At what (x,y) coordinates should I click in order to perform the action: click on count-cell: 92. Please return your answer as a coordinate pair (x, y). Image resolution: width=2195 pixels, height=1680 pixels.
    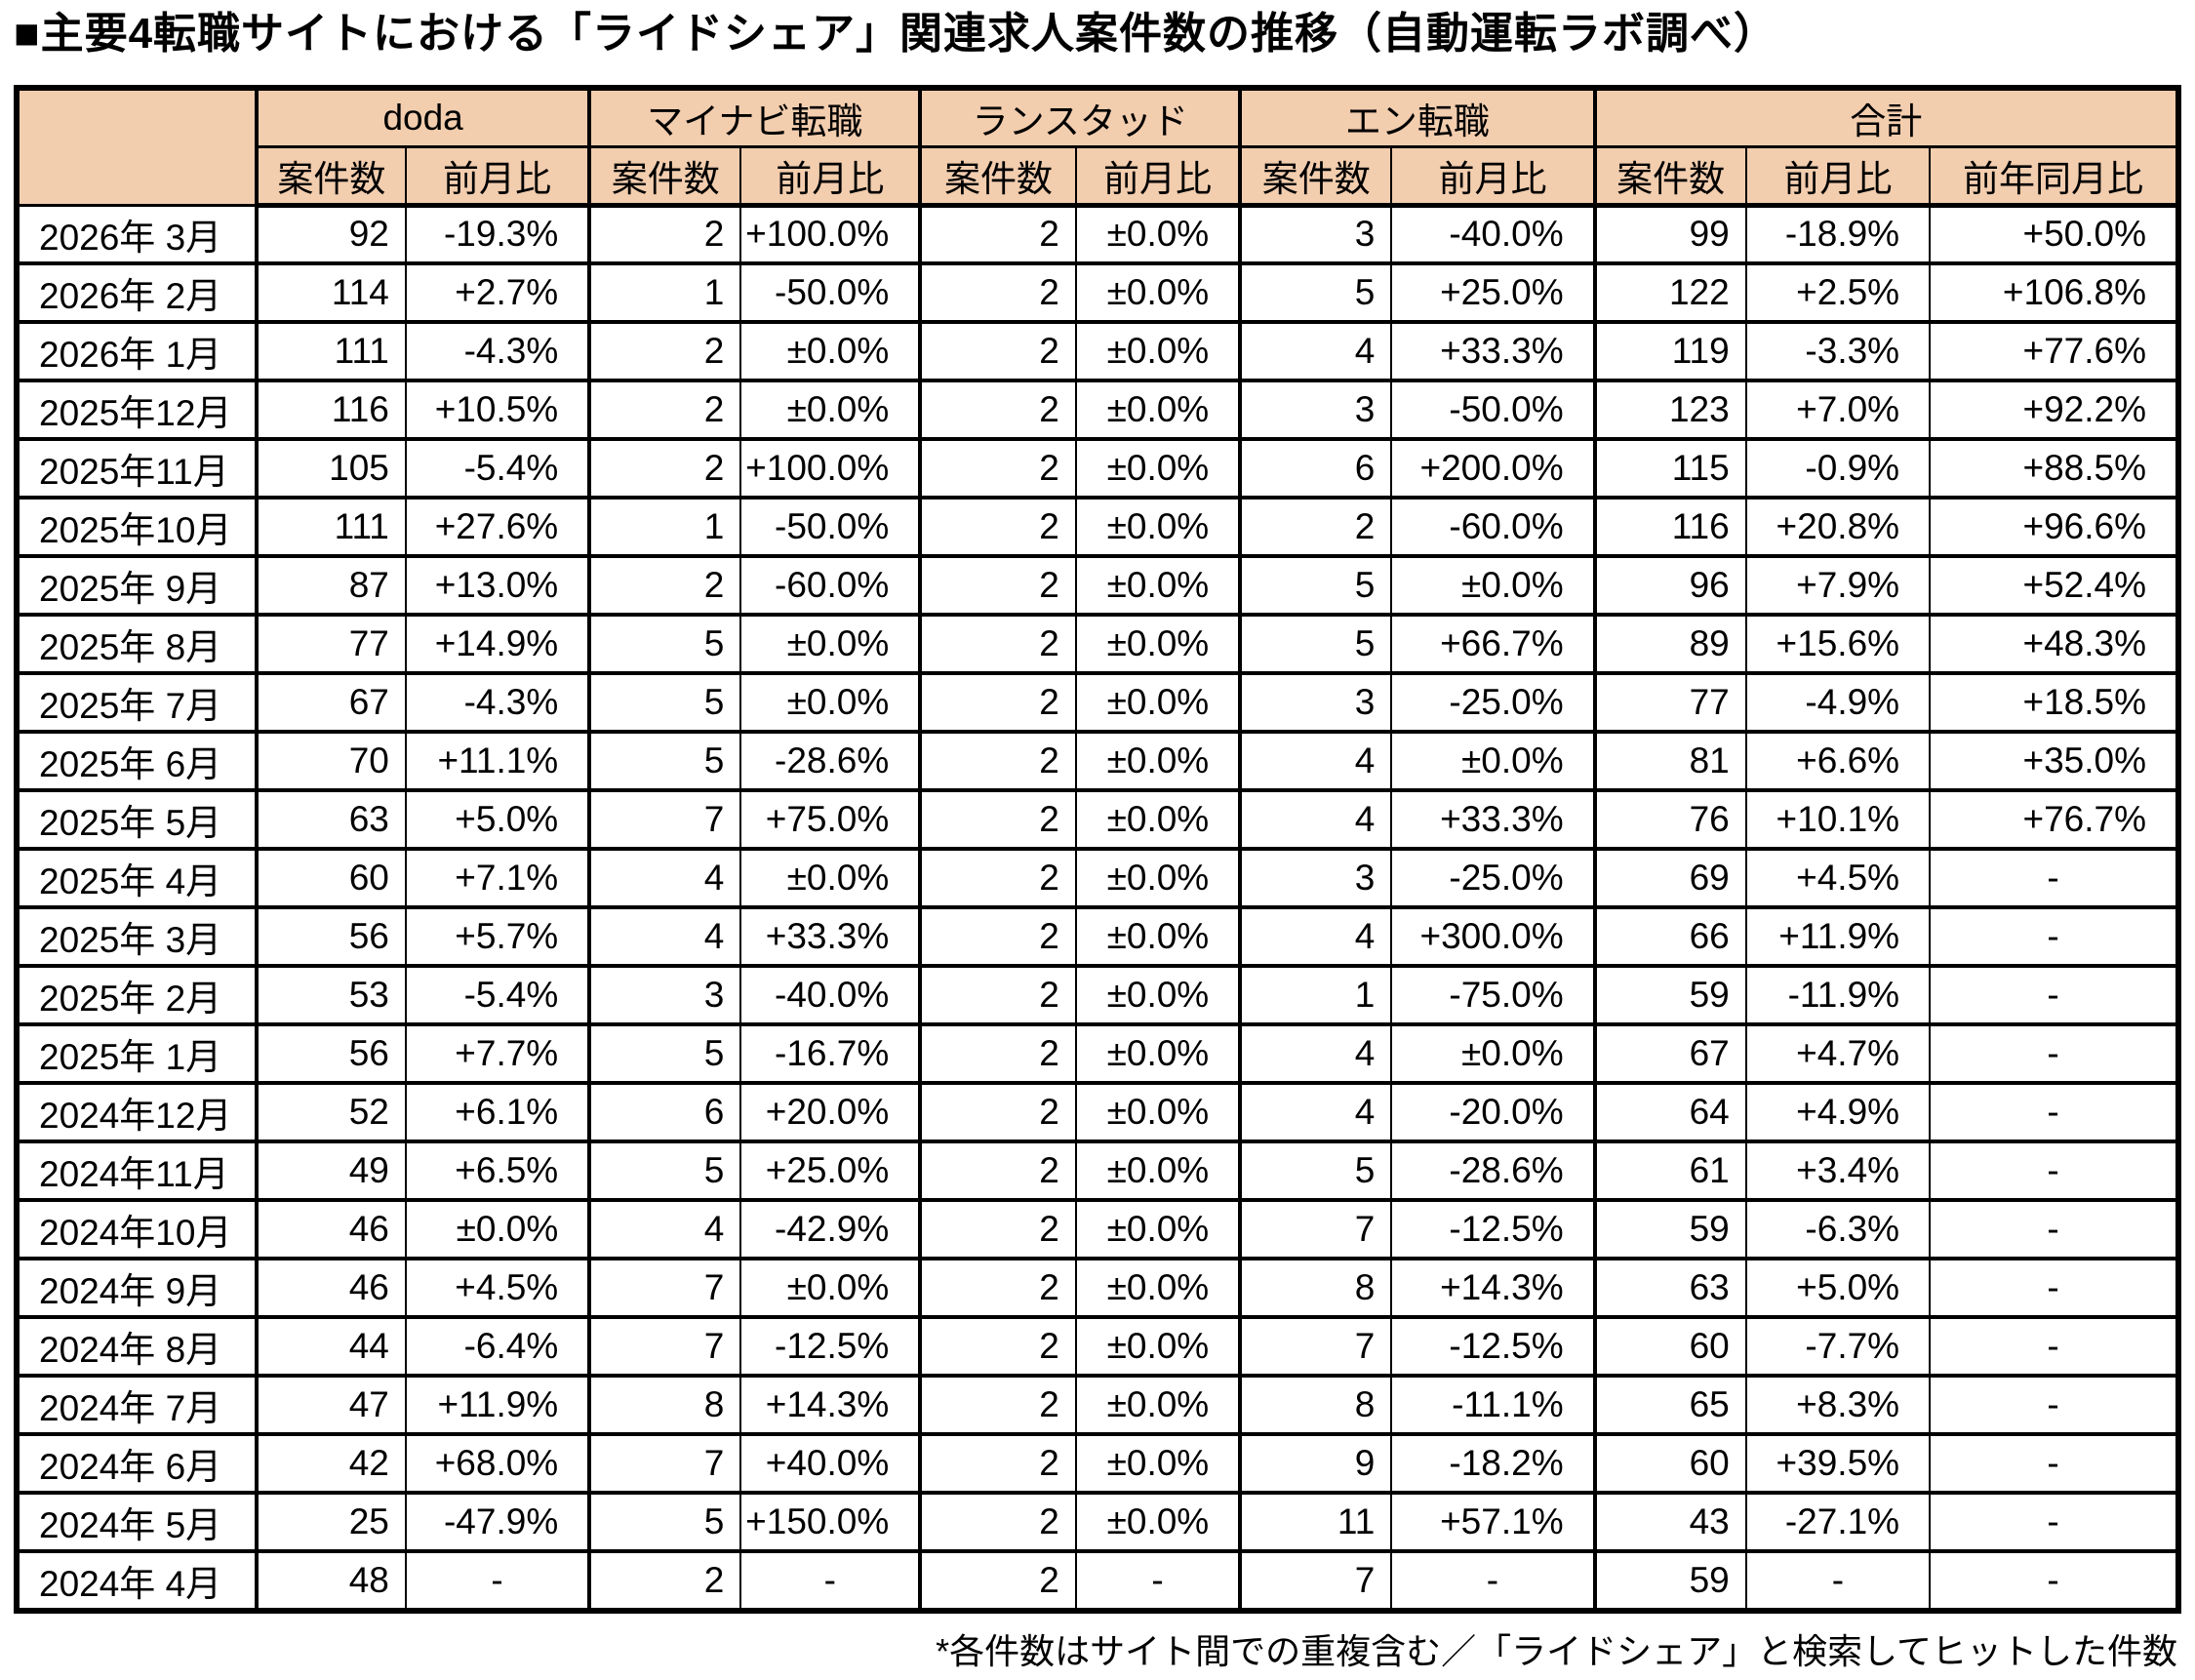
    Looking at the image, I should click on (330, 234).